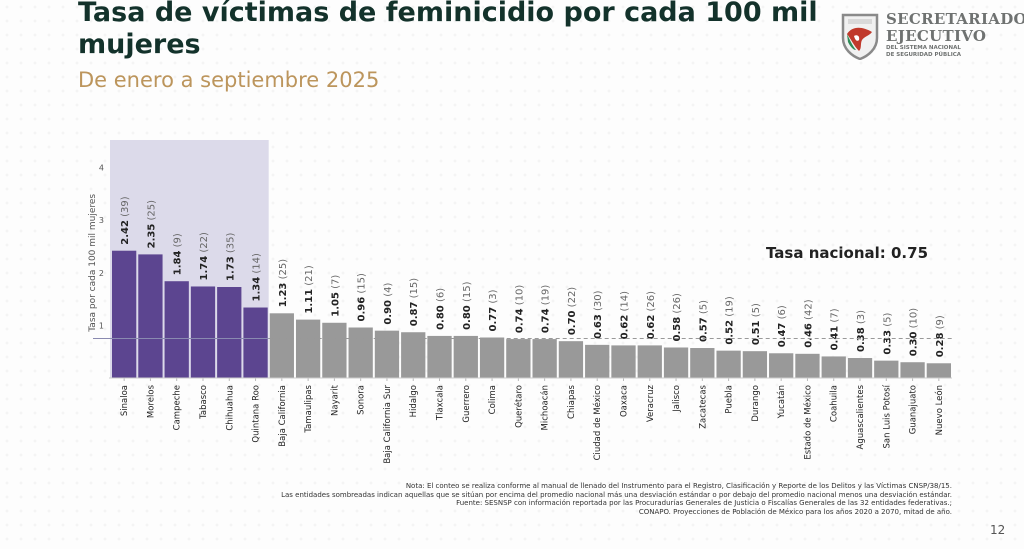 The width and height of the screenshot is (1024, 549). I want to click on data-label: 0.70 (22), so click(572, 311).